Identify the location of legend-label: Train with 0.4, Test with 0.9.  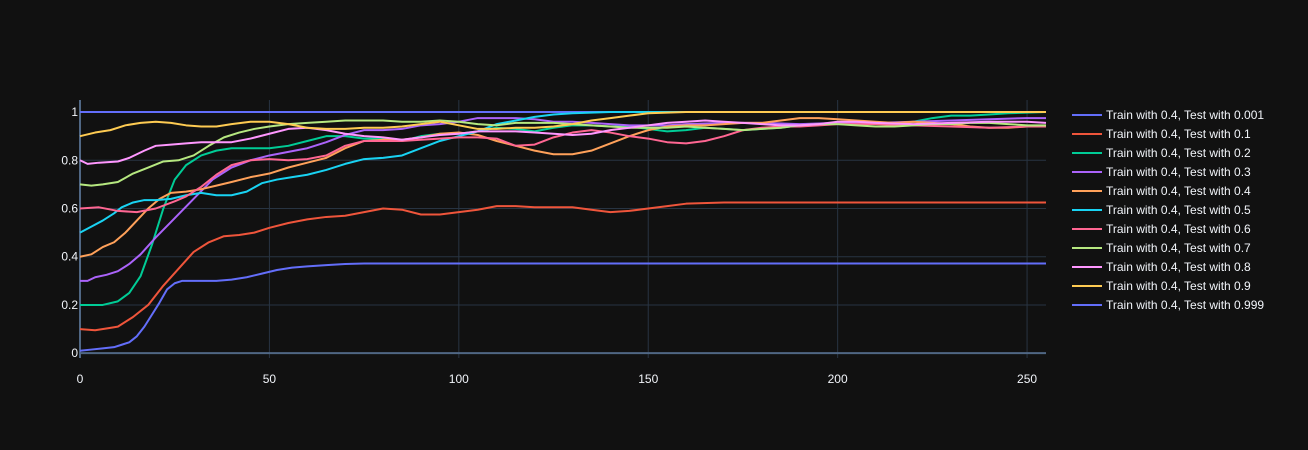
(1178, 286).